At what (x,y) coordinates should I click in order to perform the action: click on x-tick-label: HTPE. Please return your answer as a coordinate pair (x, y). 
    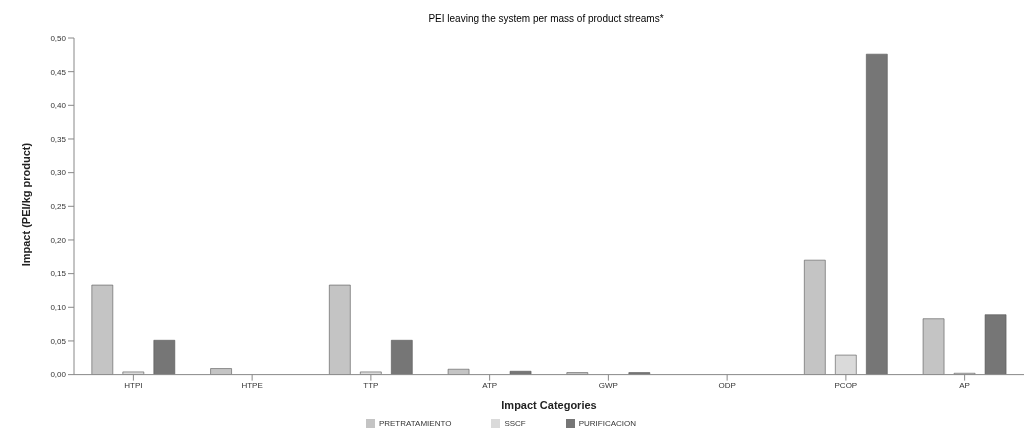
    Looking at the image, I should click on (252, 386).